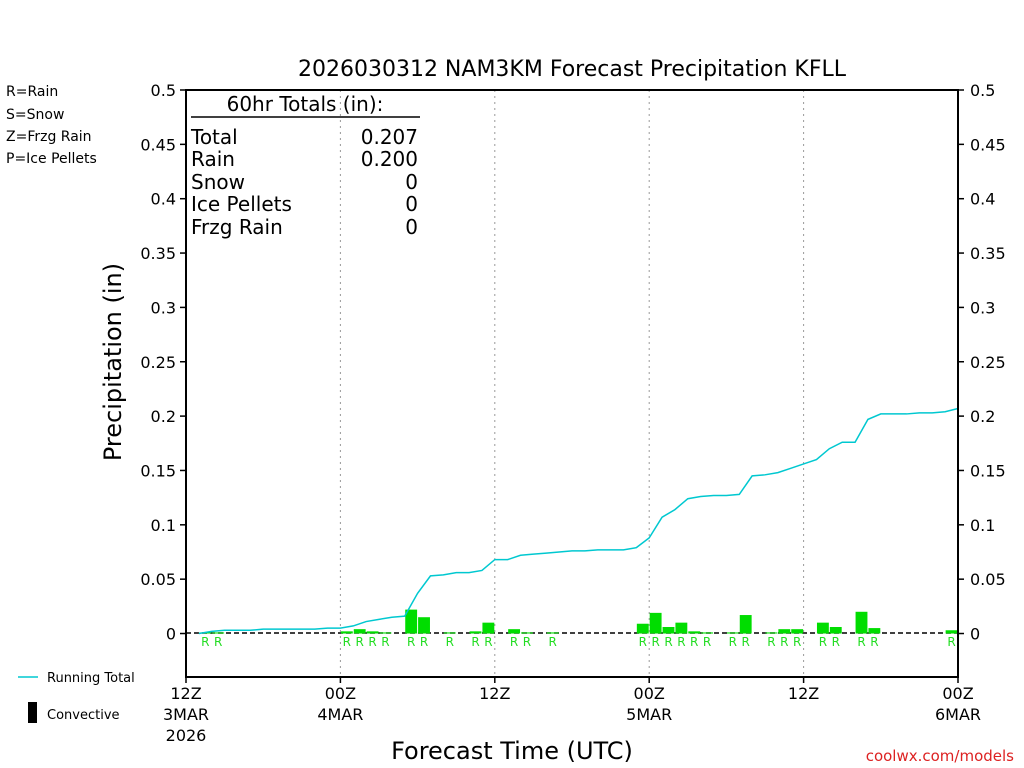 The width and height of the screenshot is (1024, 768). What do you see at coordinates (823, 642) in the screenshot?
I see `ptype-marker-25: R` at bounding box center [823, 642].